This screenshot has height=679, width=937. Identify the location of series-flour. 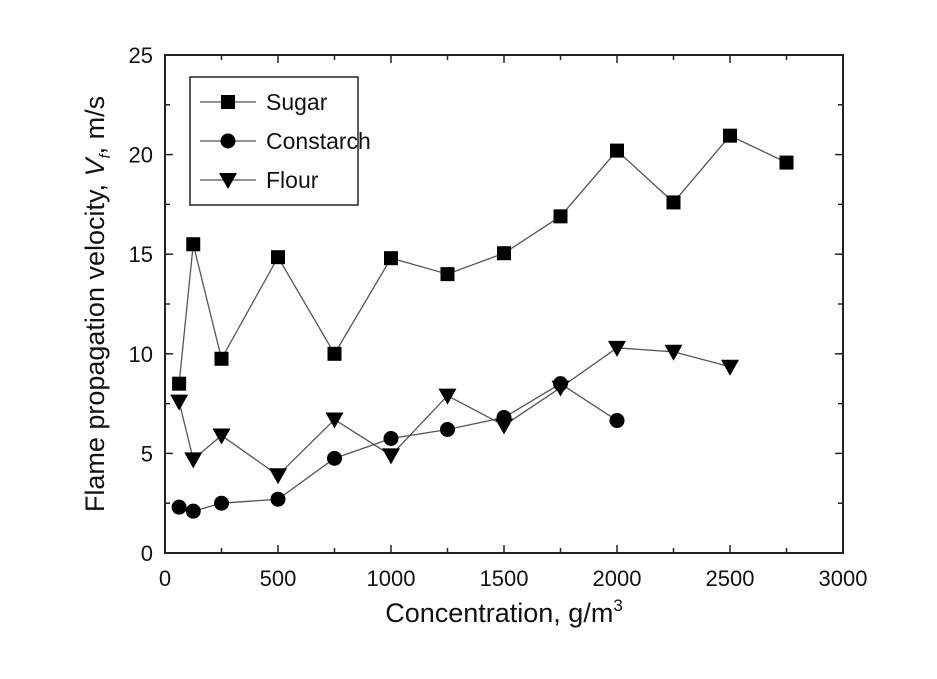
(454, 412).